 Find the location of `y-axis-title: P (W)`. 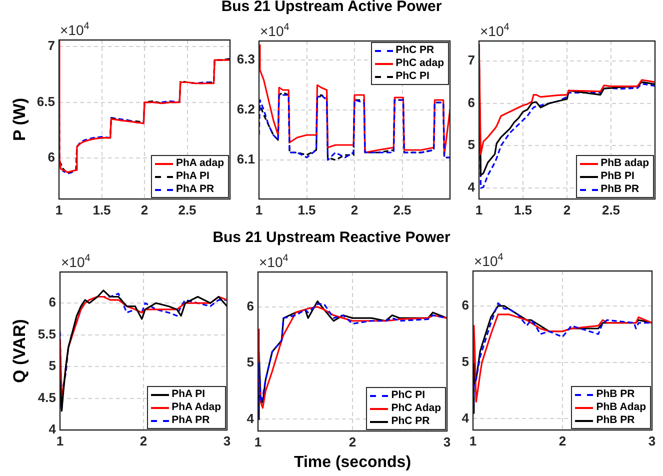

y-axis-title: P (W) is located at coordinates (20, 120).